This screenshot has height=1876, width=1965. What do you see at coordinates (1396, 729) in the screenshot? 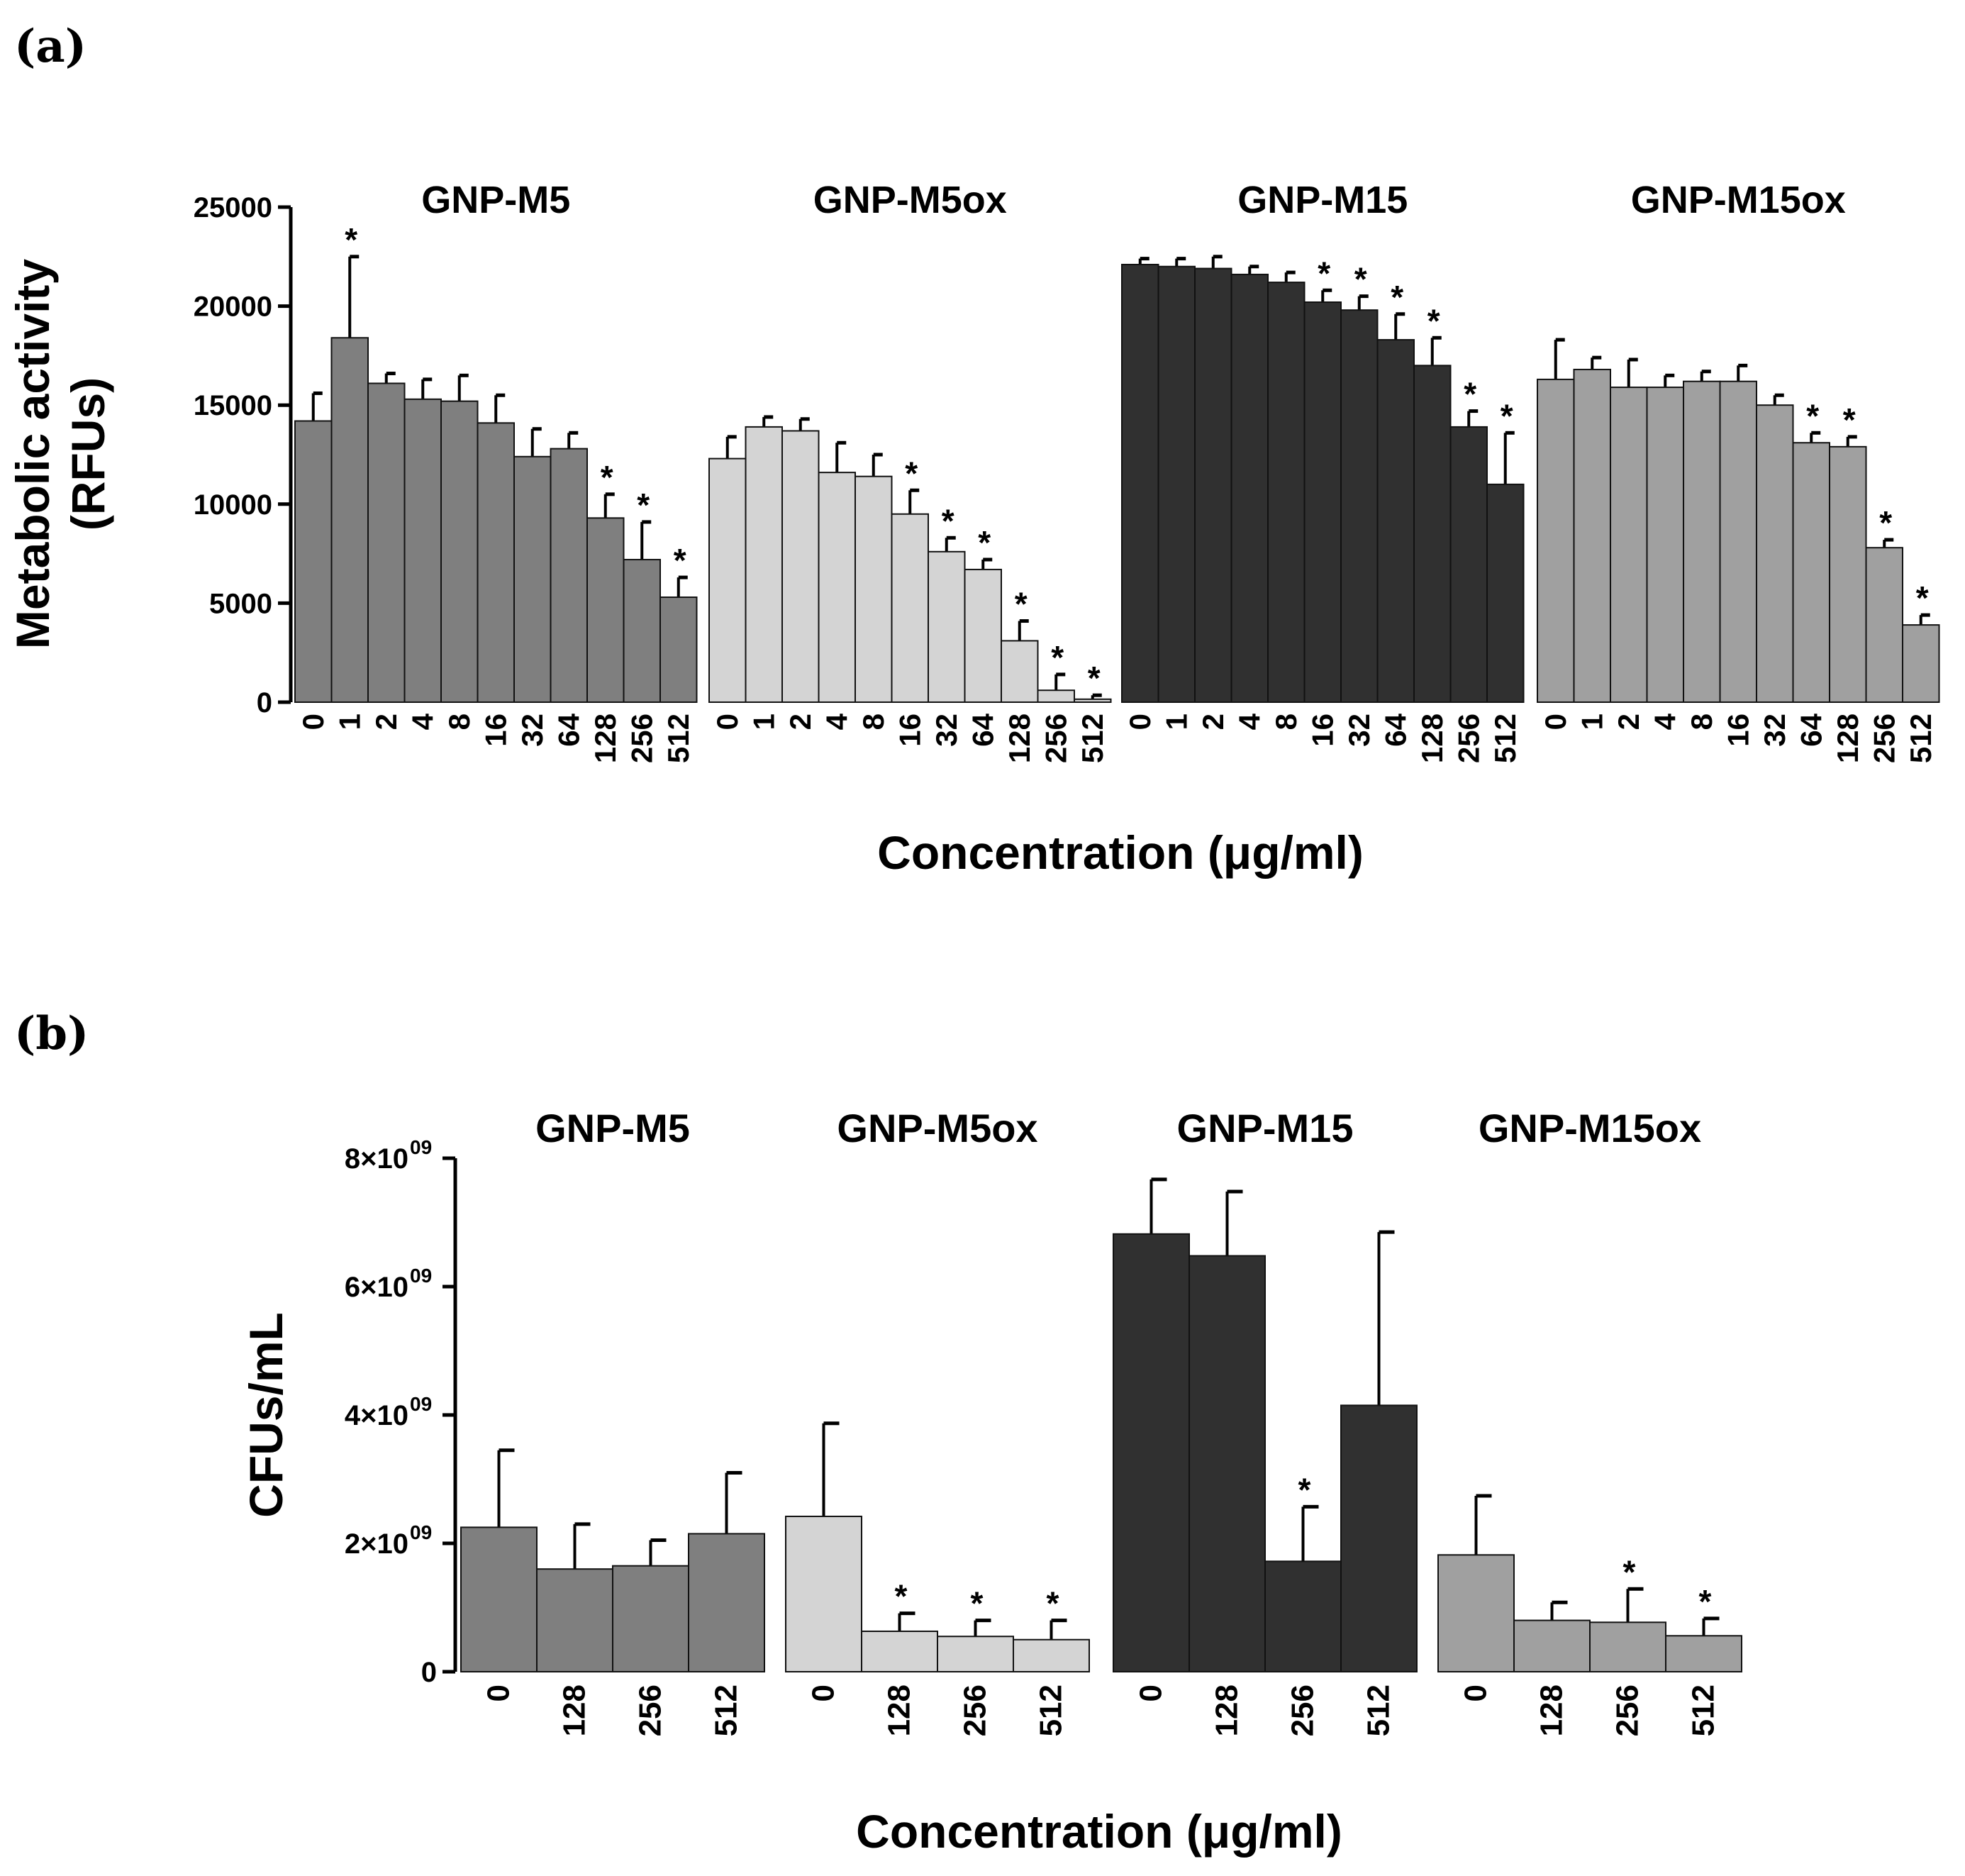
I see `x-tick-label: 64` at bounding box center [1396, 729].